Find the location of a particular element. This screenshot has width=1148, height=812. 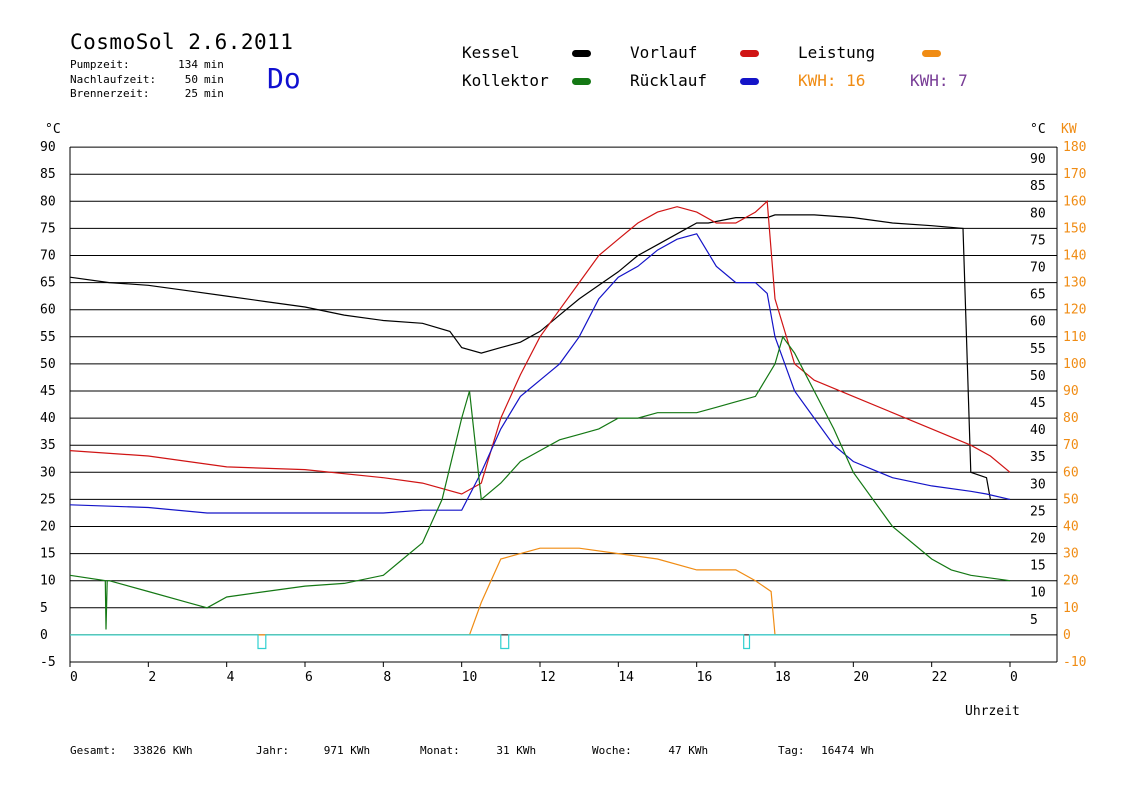

legend-ruecklauf-label: Rücklauf is located at coordinates (669, 80).